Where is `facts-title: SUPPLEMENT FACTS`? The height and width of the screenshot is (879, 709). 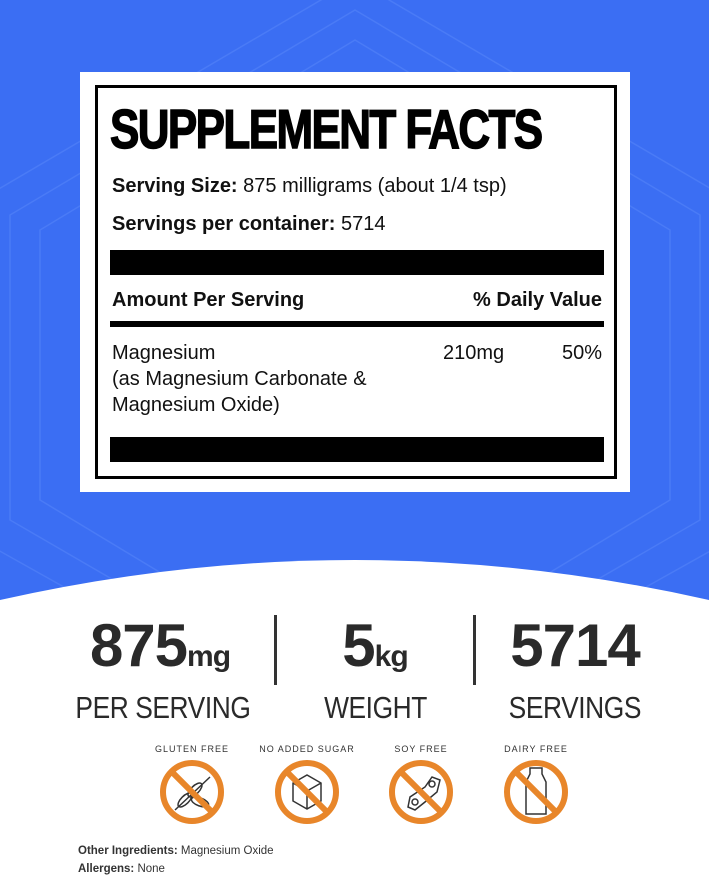 facts-title: SUPPLEMENT FACTS is located at coordinates (326, 129).